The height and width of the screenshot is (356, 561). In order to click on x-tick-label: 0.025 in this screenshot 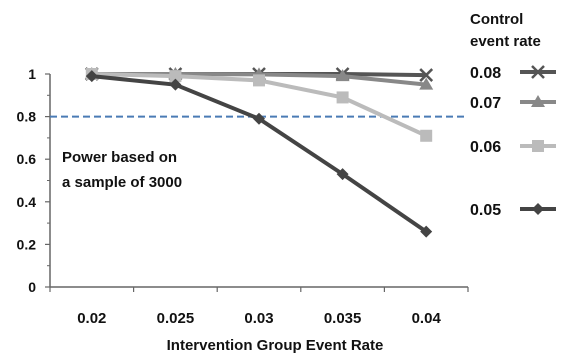, I will do `click(176, 318)`.